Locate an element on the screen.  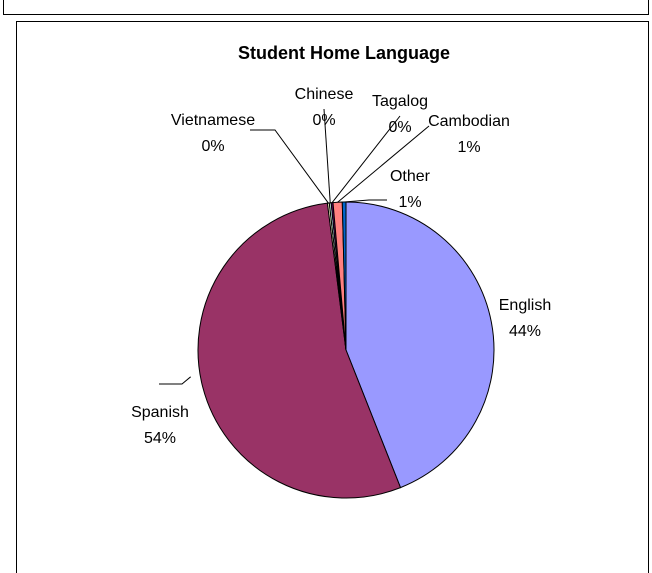
label-chinese-name: Chinese is located at coordinates (324, 94).